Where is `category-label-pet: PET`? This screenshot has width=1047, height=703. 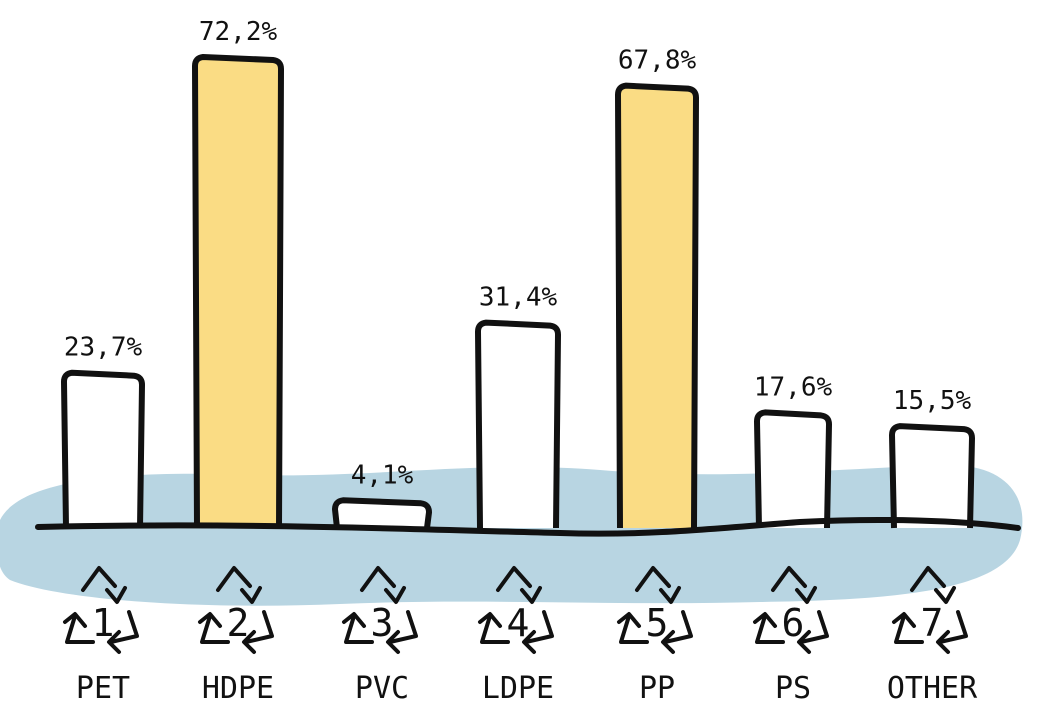 category-label-pet: PET is located at coordinates (103, 687).